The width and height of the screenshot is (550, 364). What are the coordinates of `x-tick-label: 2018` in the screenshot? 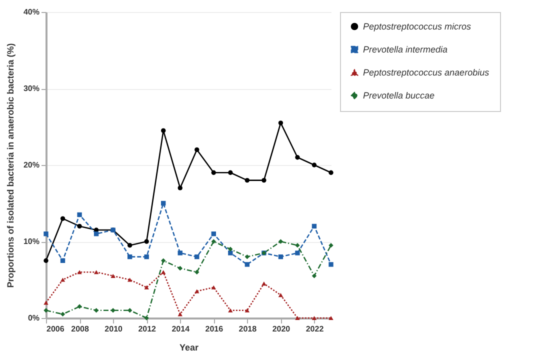 It's located at (248, 329).